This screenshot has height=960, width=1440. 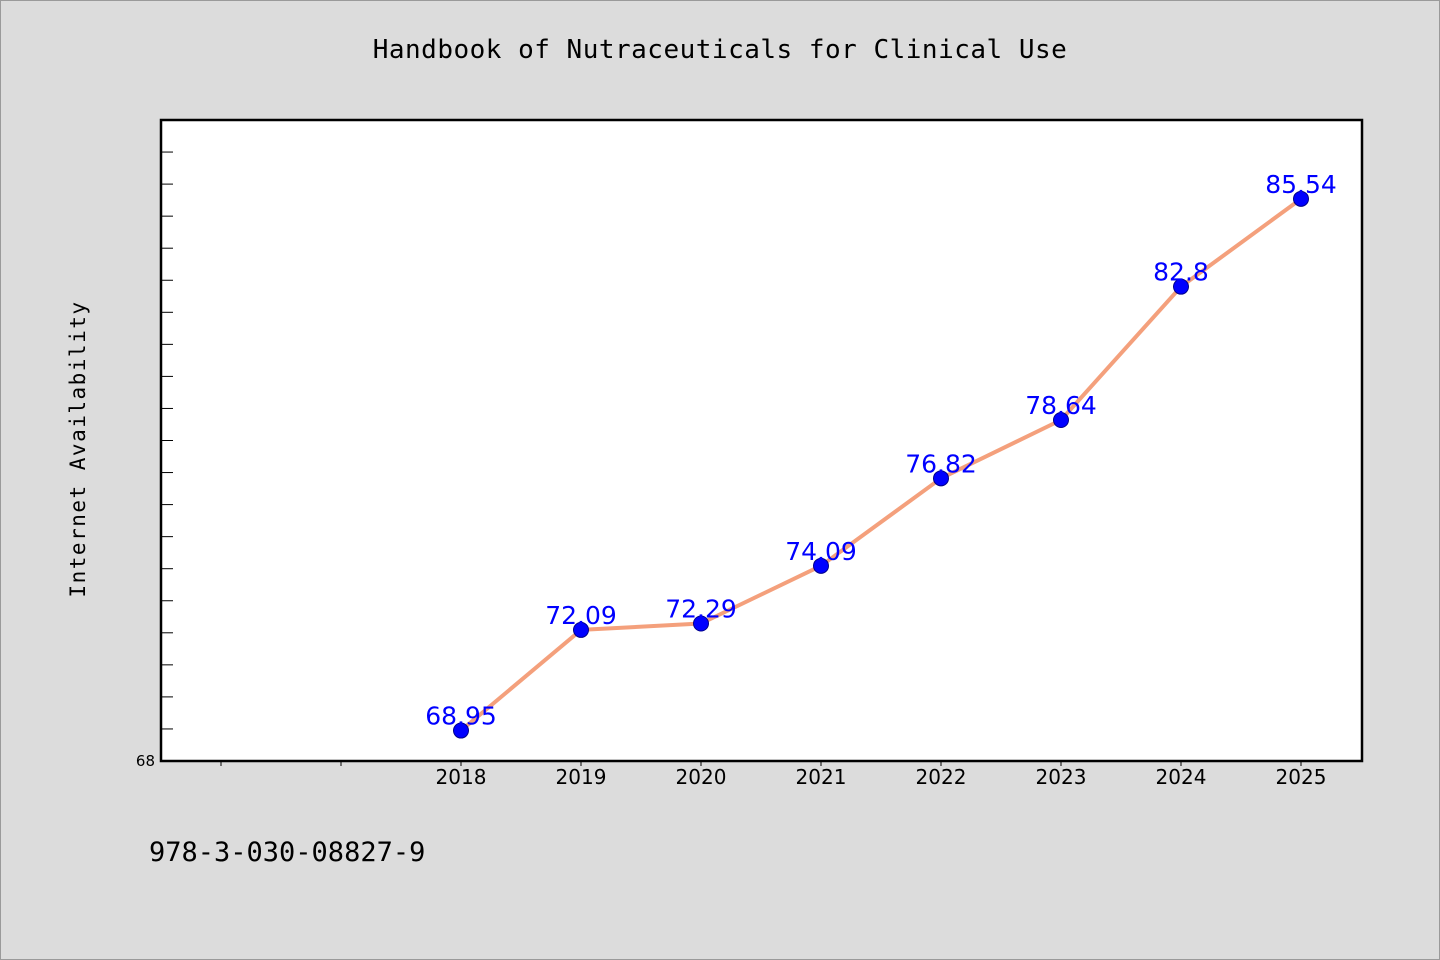 I want to click on data-label: 72.29, so click(x=701, y=609).